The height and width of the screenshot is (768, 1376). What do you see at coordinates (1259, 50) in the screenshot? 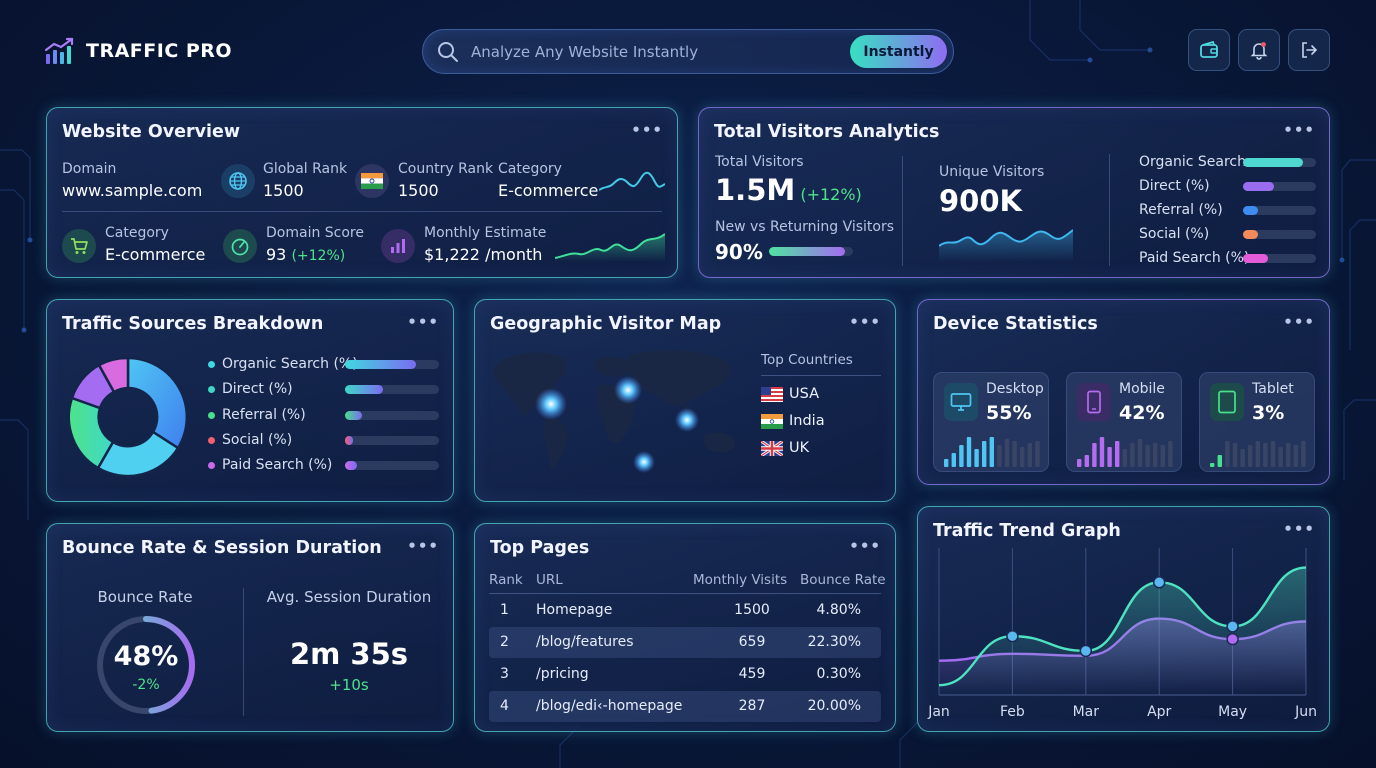
I see `notifications-button` at bounding box center [1259, 50].